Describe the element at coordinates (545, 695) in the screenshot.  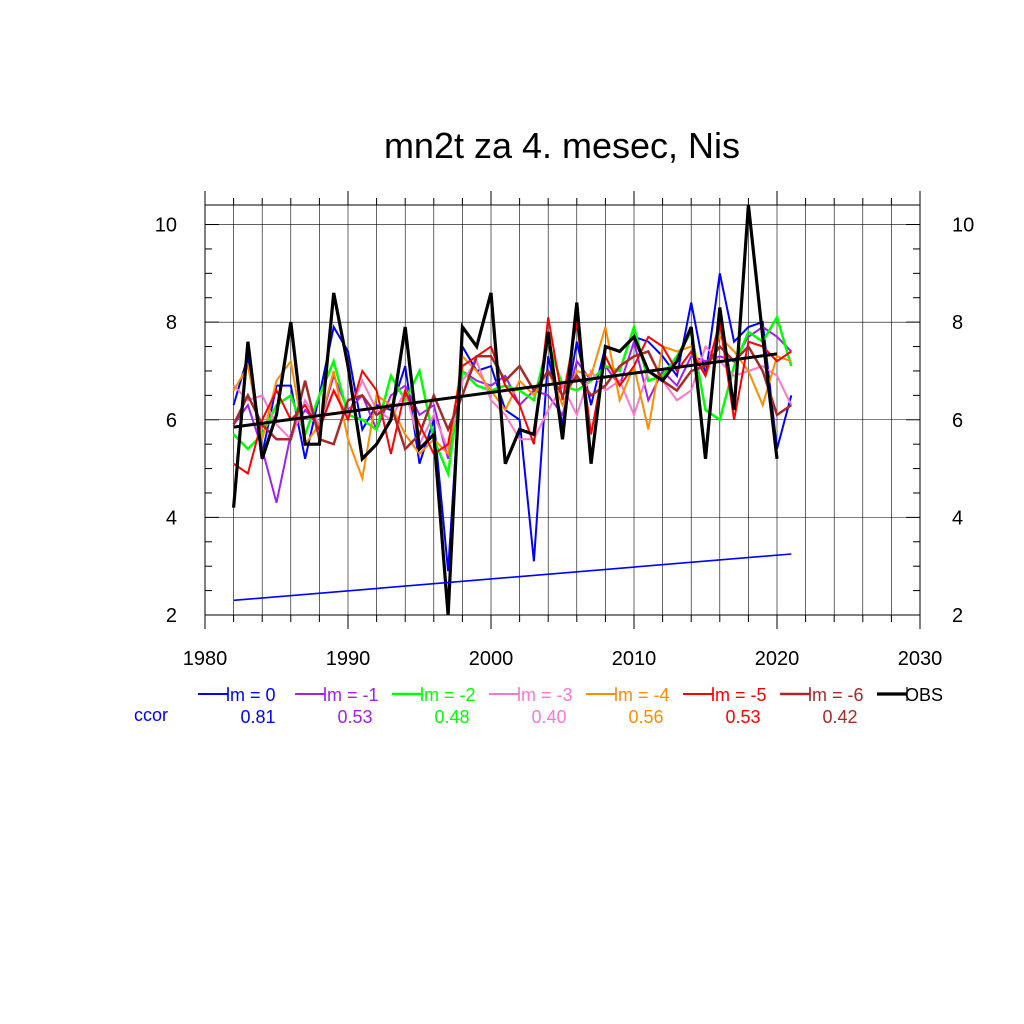
I see `legend-label: lm = -3` at that location.